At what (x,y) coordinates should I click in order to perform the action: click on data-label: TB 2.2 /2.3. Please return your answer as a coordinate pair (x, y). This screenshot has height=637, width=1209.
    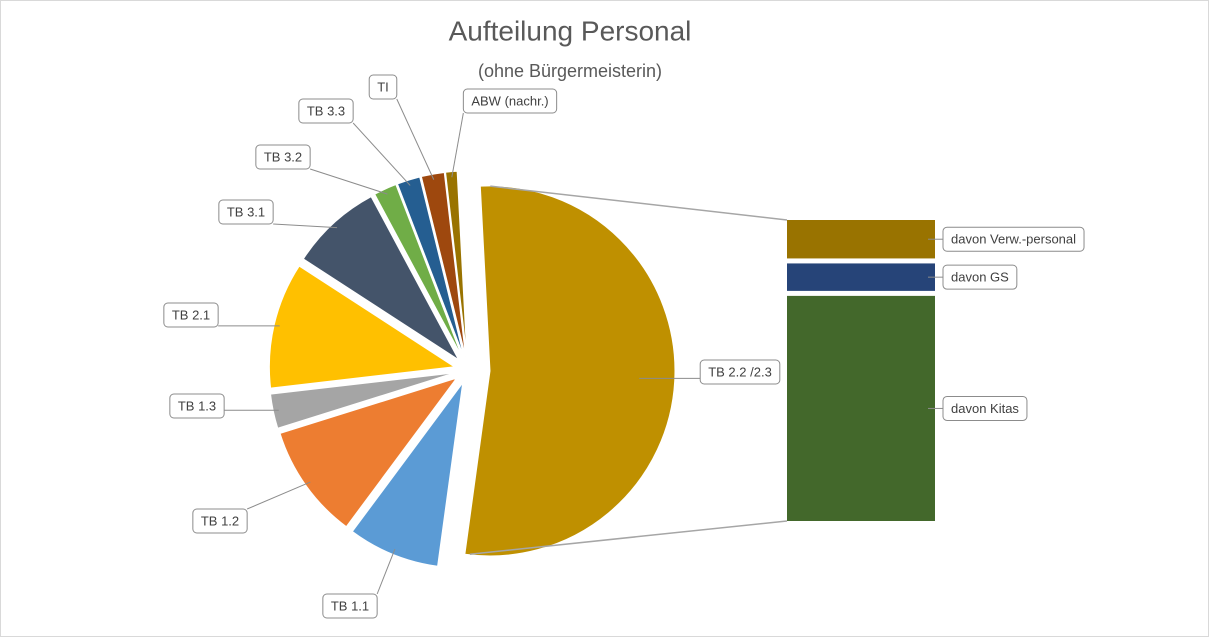
    Looking at the image, I should click on (740, 371).